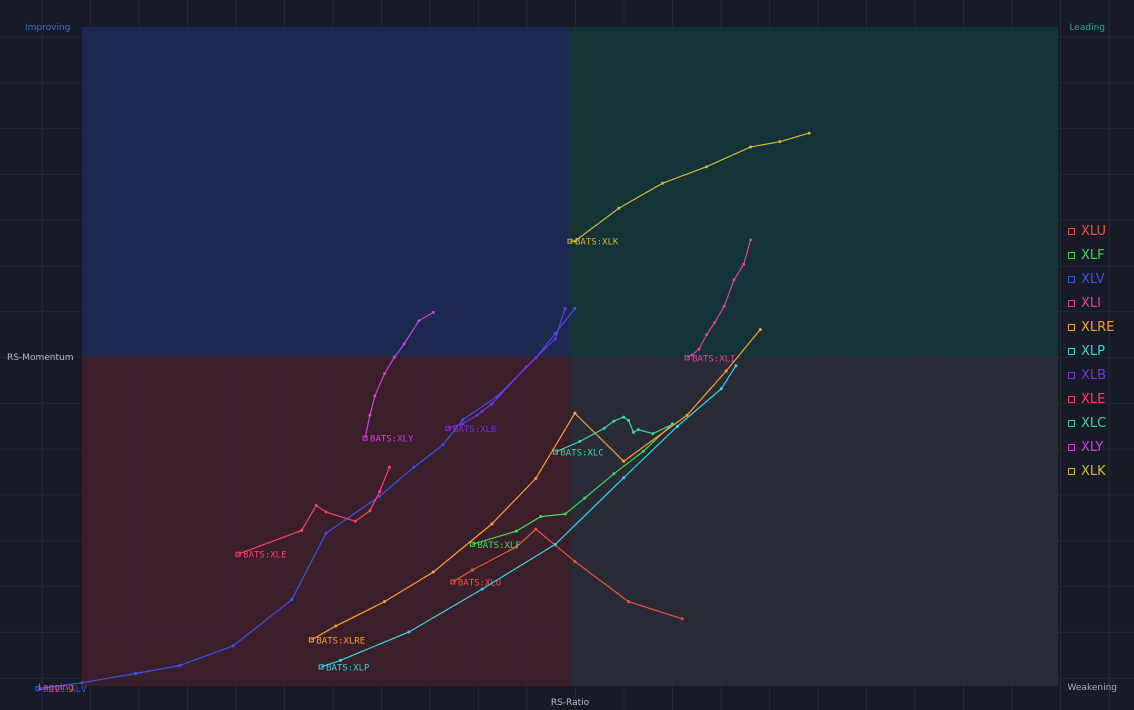 Image resolution: width=1134 pixels, height=710 pixels. Describe the element at coordinates (1087, 28) in the screenshot. I see `quadrant-label-leading: Leading` at that location.